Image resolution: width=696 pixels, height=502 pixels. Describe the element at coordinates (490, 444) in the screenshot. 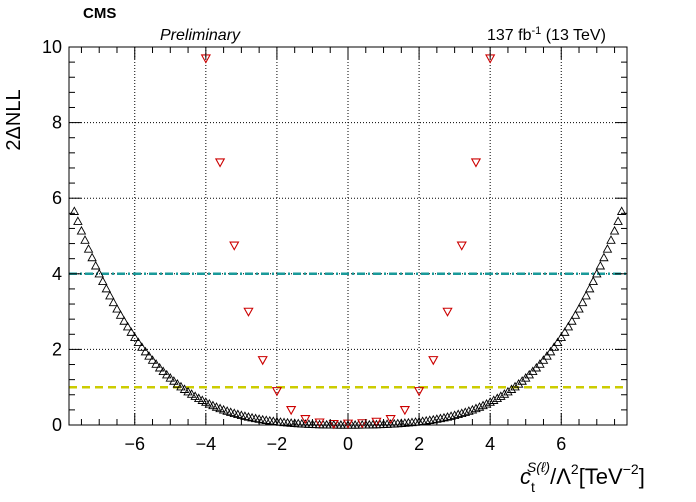

I see `x-tick-label: 4` at that location.